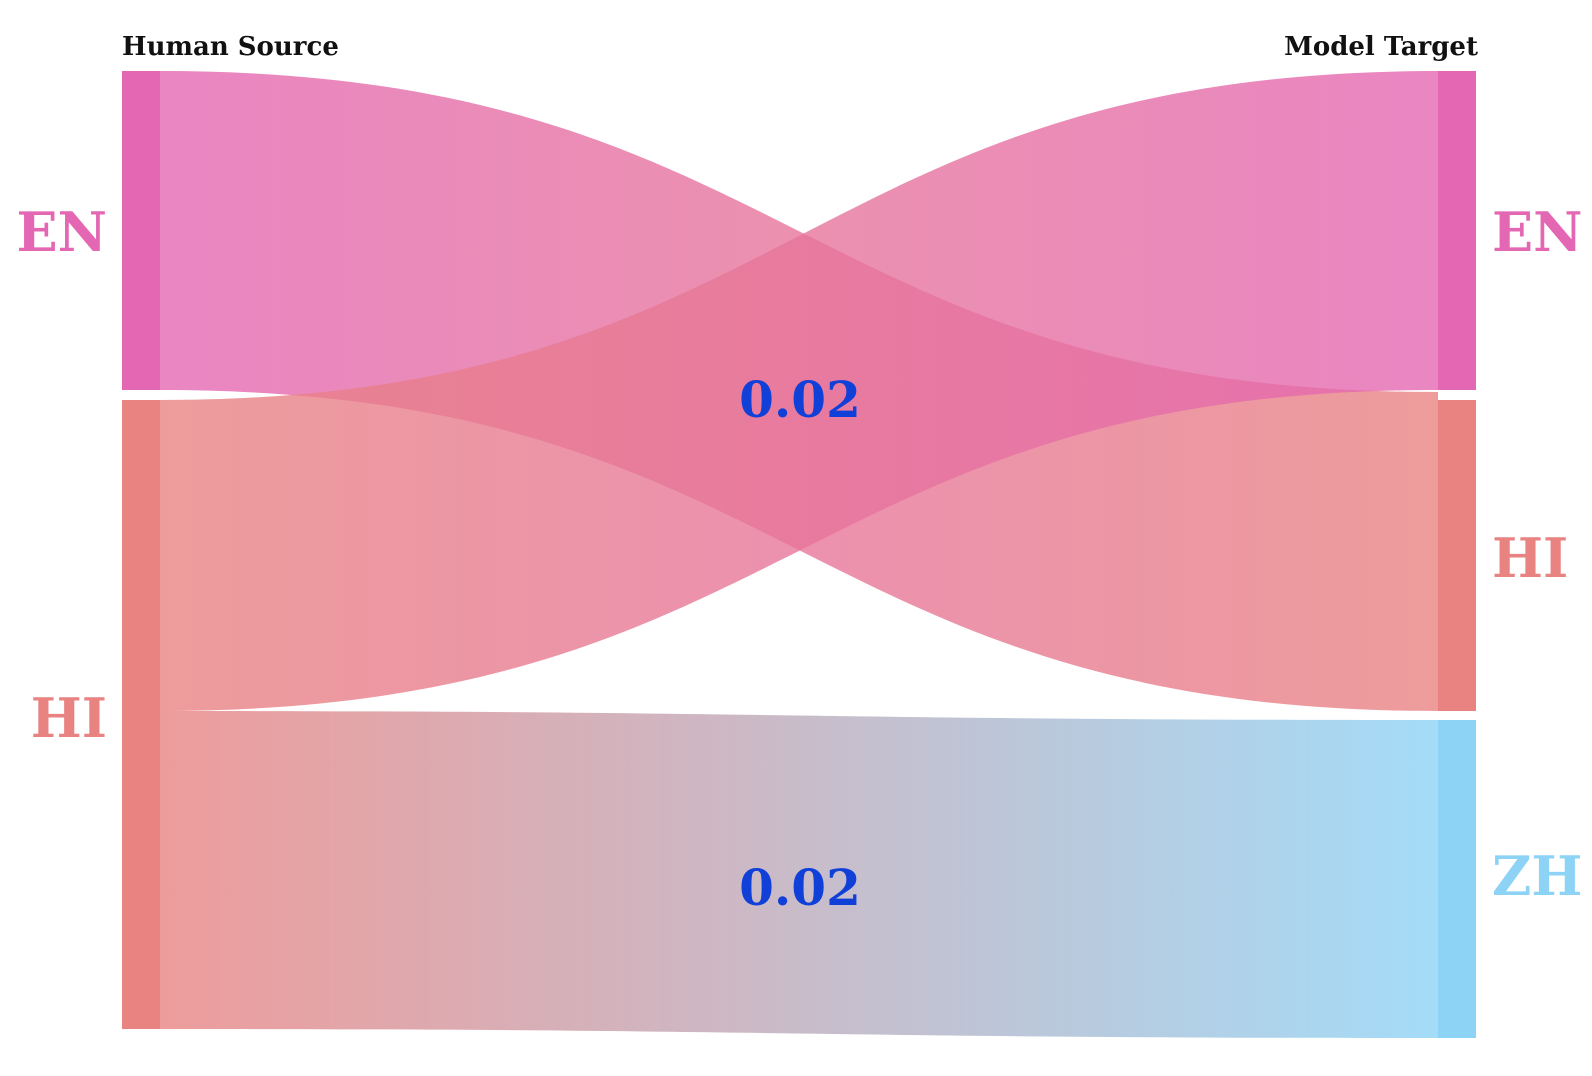  I want to click on node-right-en, so click(1457, 230).